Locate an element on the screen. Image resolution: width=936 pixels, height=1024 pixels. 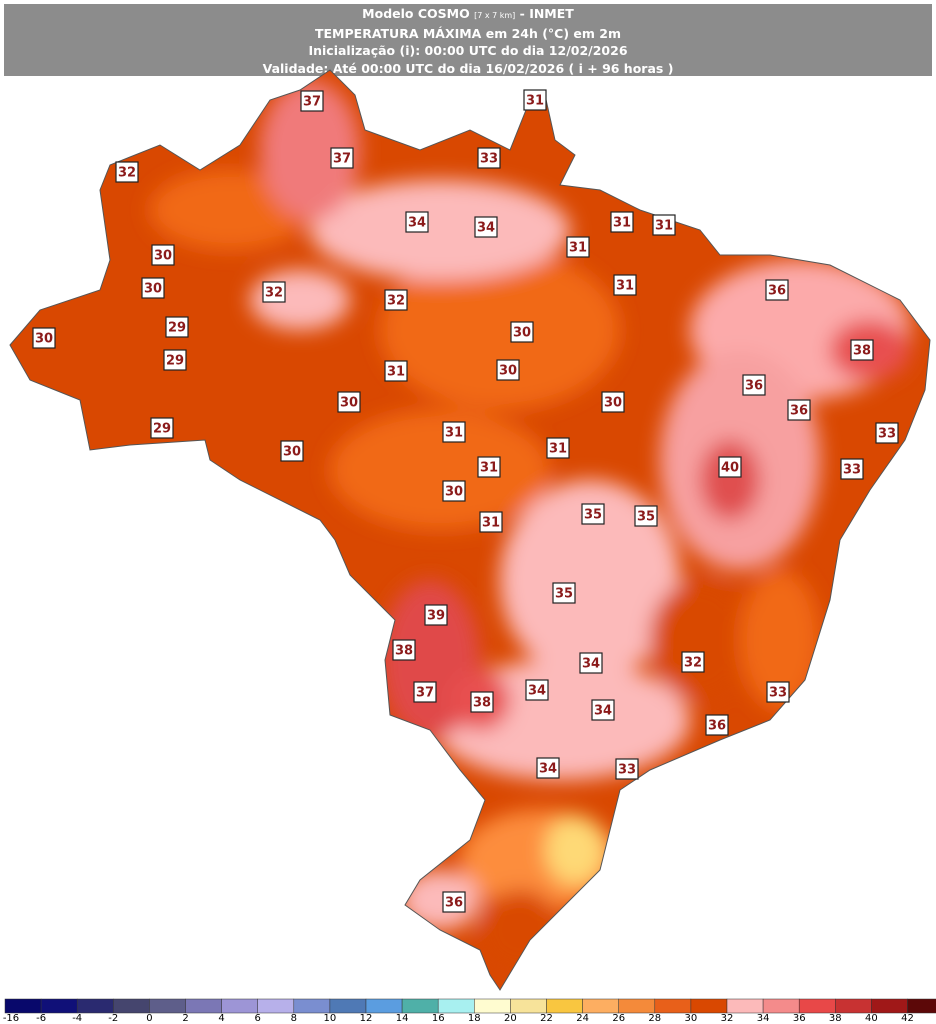
colorbar-tick: -16 is located at coordinates (11, 1018).